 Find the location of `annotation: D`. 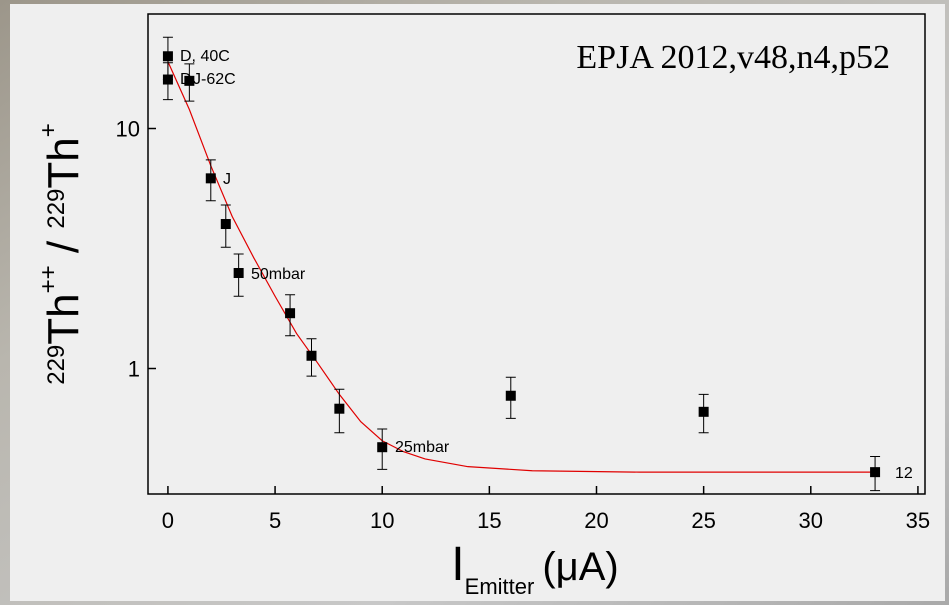

annotation: D is located at coordinates (186, 79).